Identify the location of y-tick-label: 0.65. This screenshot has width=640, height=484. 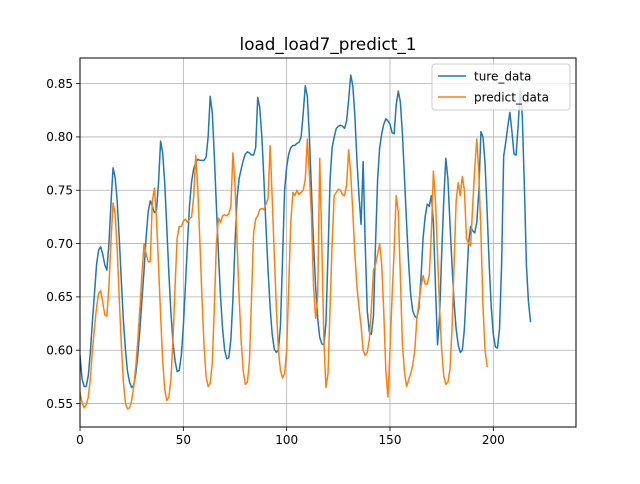
(59, 297).